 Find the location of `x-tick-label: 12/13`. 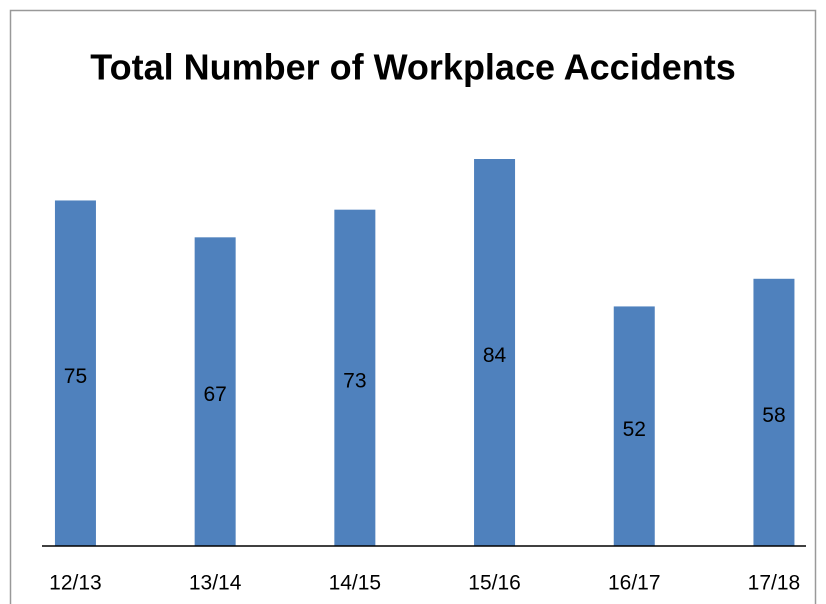

x-tick-label: 12/13 is located at coordinates (75, 583).